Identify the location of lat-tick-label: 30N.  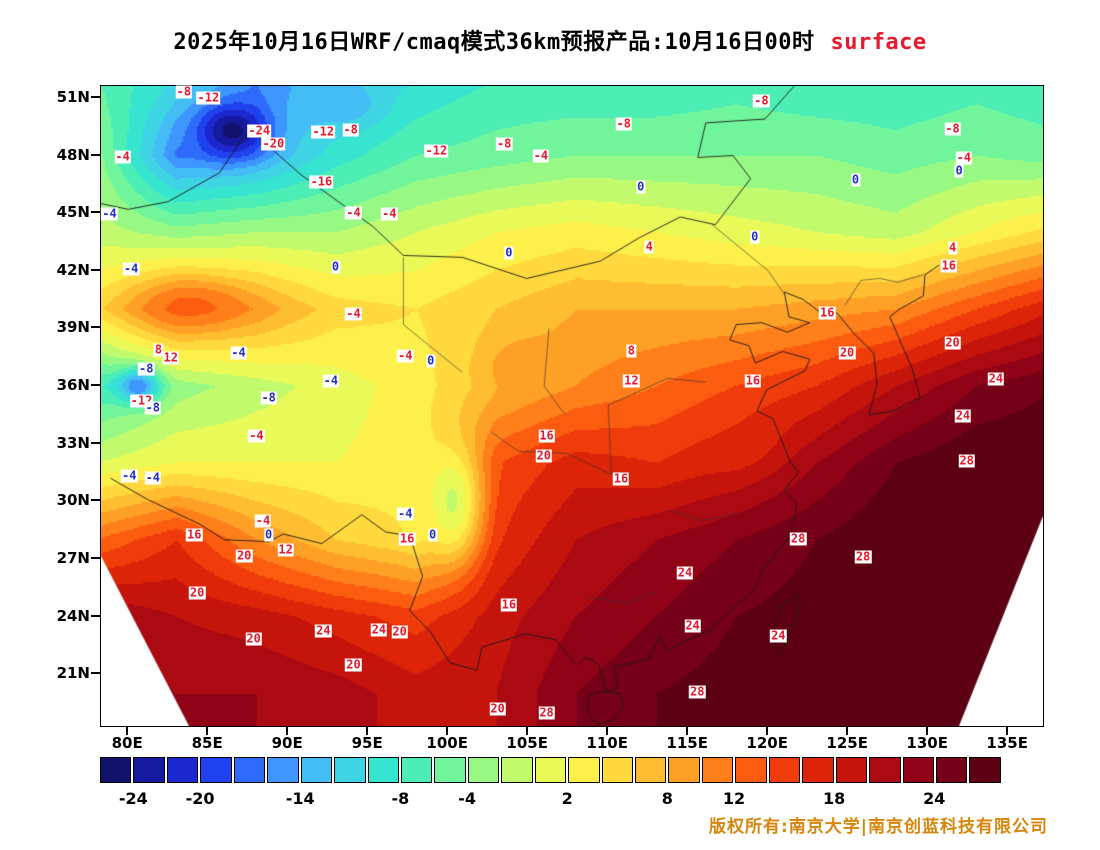
(73, 500).